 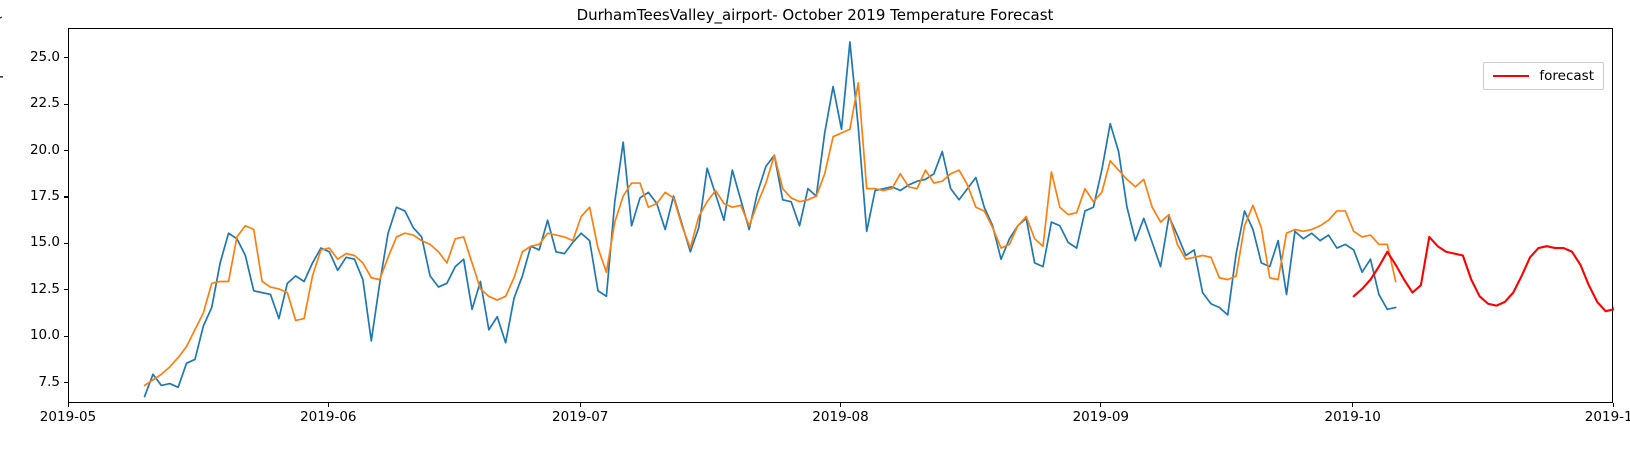 What do you see at coordinates (44, 56) in the screenshot?
I see `y-tick-label: 25.0` at bounding box center [44, 56].